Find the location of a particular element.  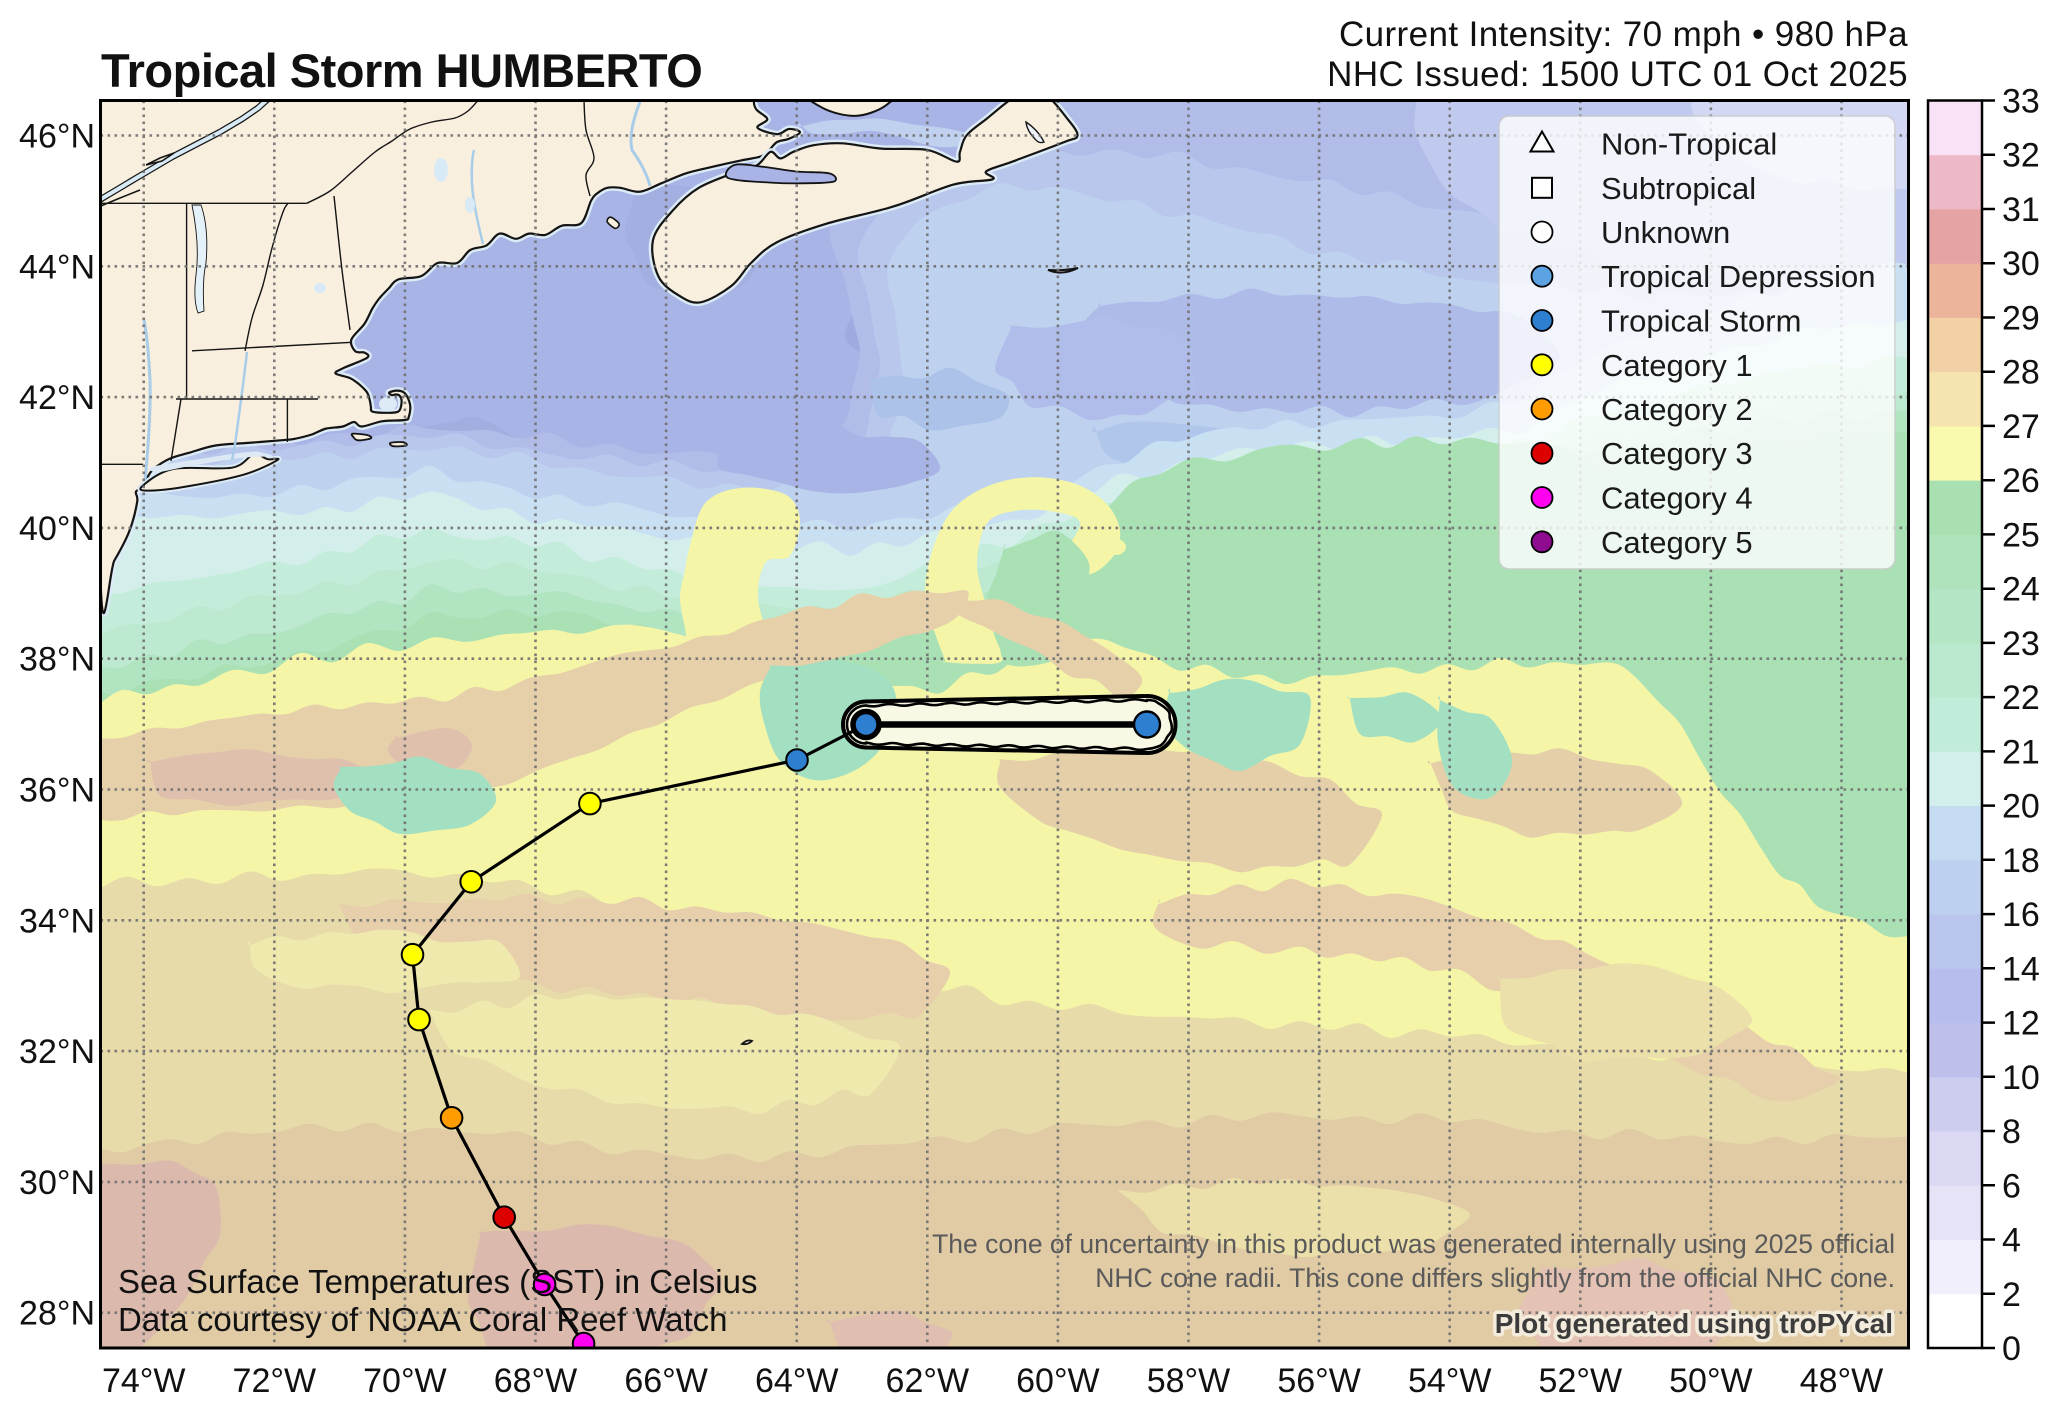

svg-text: 0 is located at coordinates (2011, 1349).